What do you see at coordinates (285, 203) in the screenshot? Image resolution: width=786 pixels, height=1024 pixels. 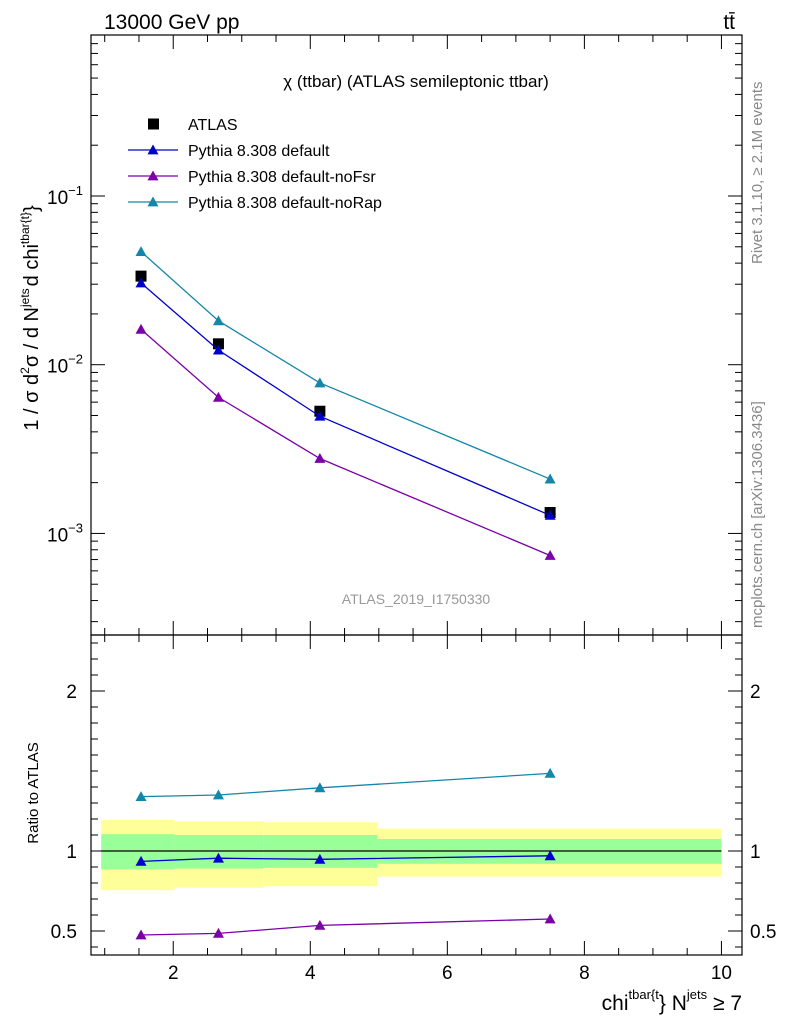 I see `legend-label: Pythia 8.308 default-noRap` at bounding box center [285, 203].